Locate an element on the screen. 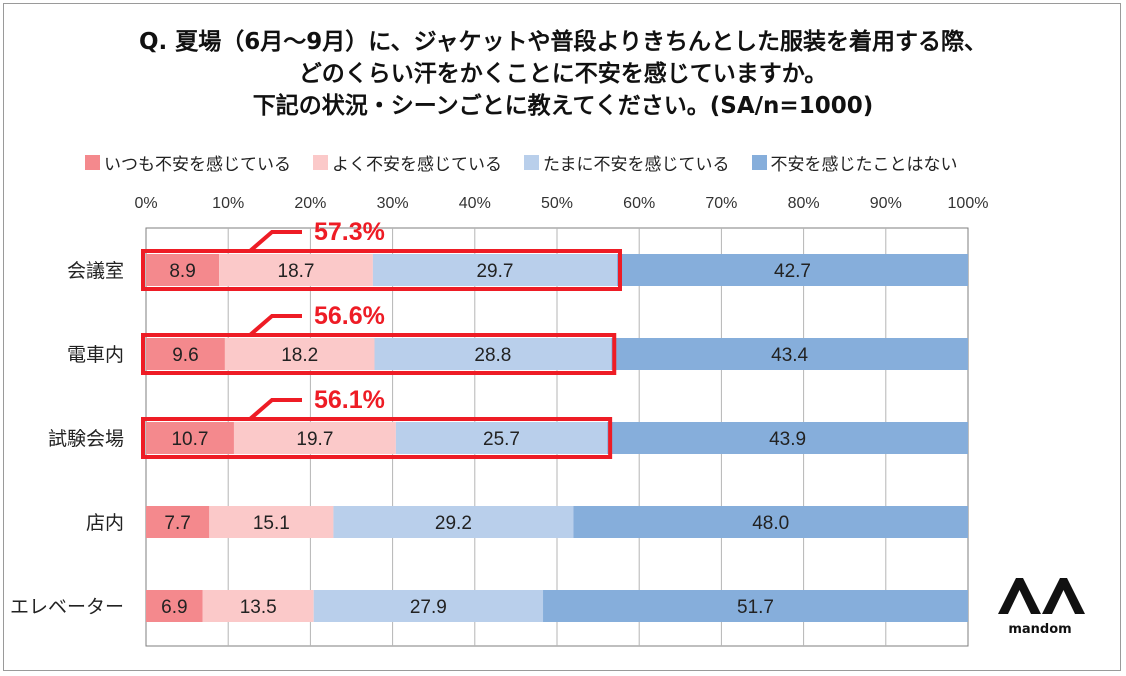 This screenshot has width=1126, height=676. legend-label-often: よく不安を感じている is located at coordinates (417, 164).